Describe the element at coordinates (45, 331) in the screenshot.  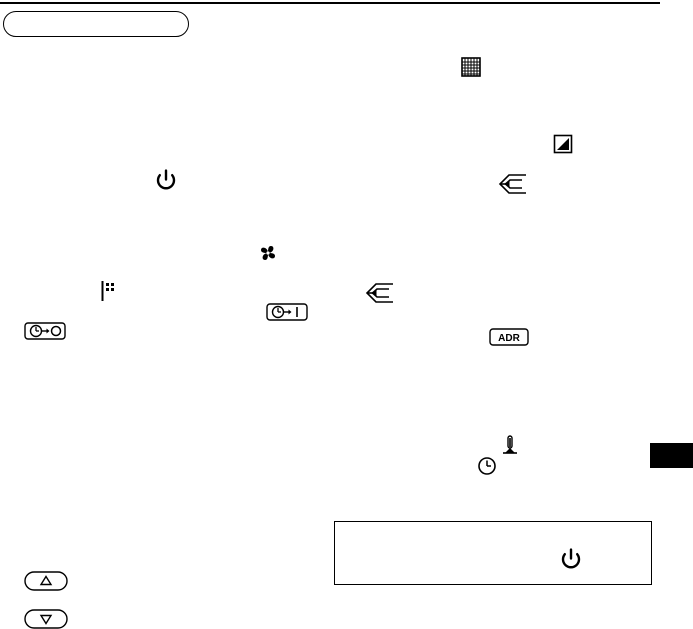
I see `timer-off-icon` at that location.